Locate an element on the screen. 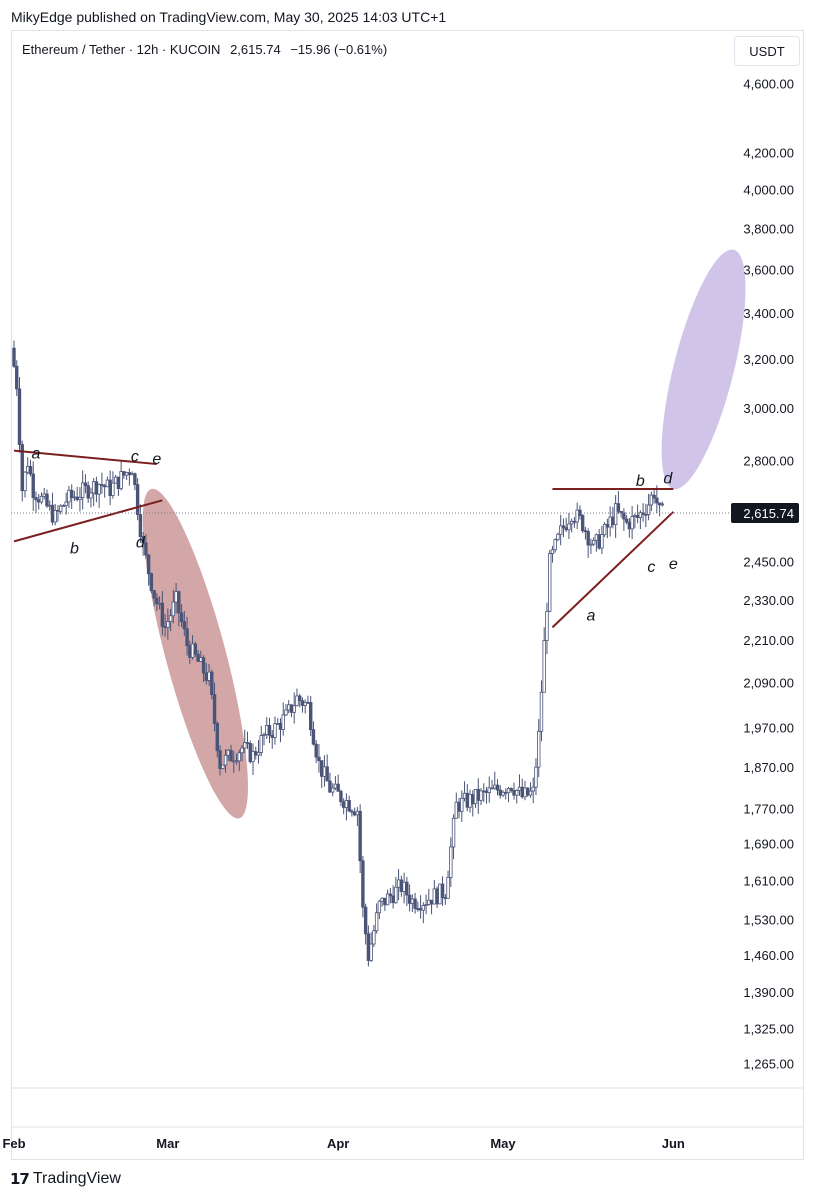 The image size is (816, 1200). y-tick-label: 4,200.00 is located at coordinates (768, 152).